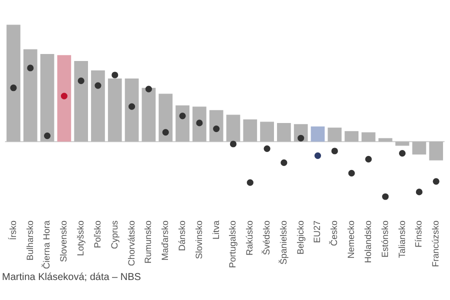 The width and height of the screenshot is (450, 300). Describe the element at coordinates (63, 241) in the screenshot. I see `x-tick-label: Slovensko` at that location.